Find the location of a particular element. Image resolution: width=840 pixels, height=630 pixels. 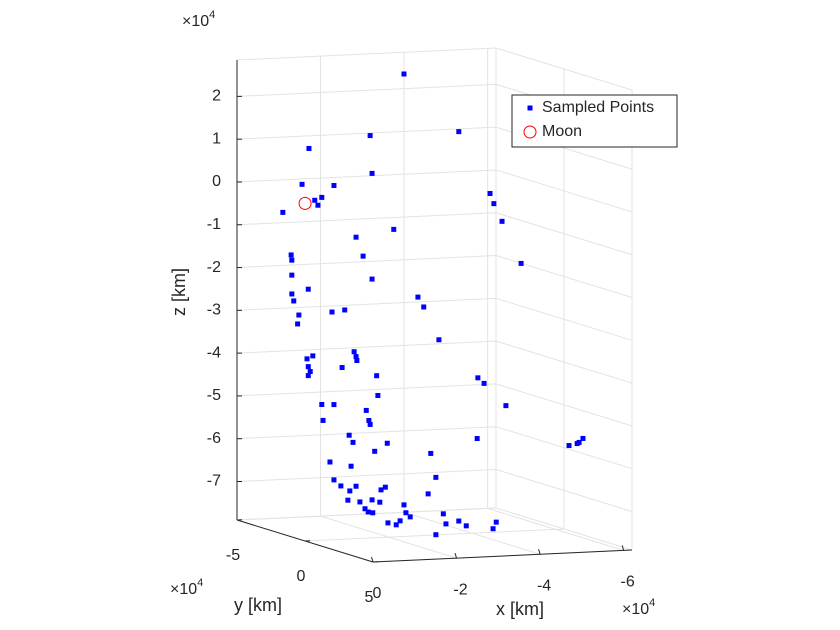

wall-edge is located at coordinates (366, 54).